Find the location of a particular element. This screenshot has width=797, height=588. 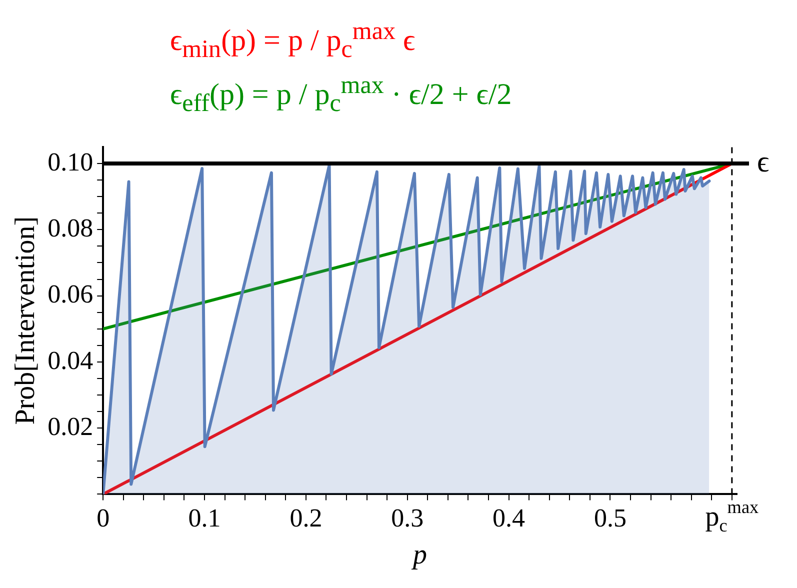

ref-line-label: ϵ is located at coordinates (763, 161).